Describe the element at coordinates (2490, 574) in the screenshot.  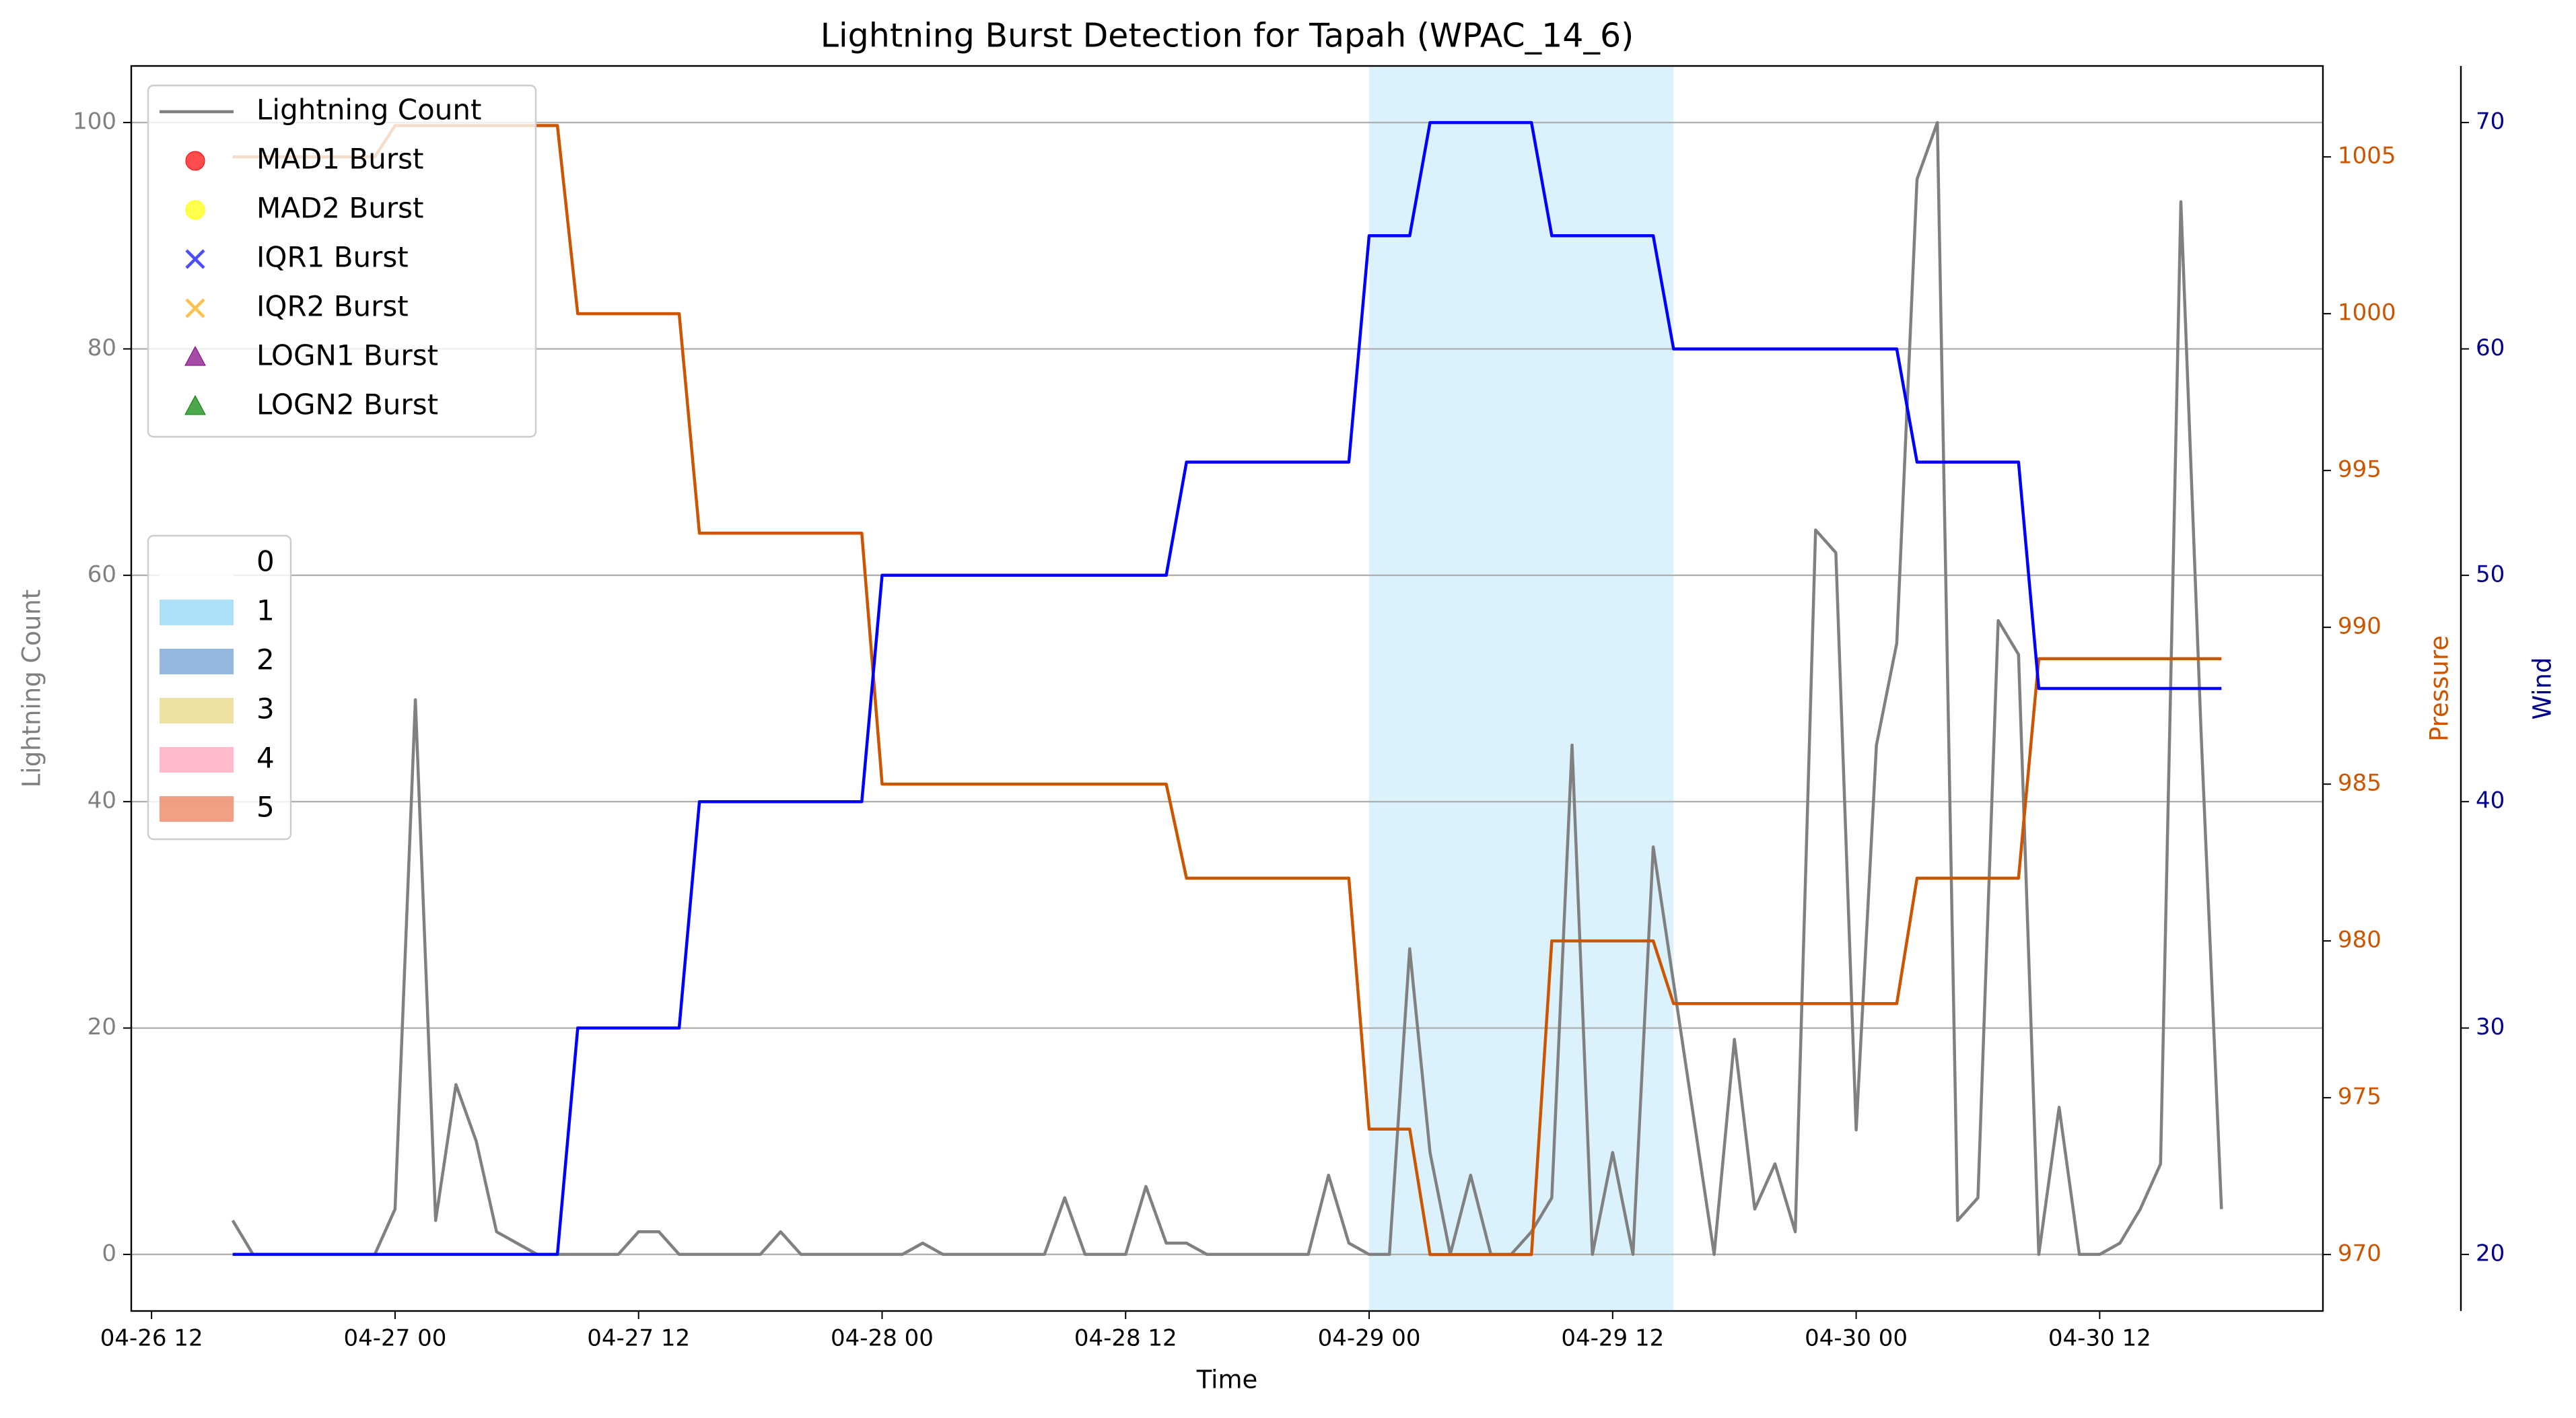
I see `y3-tick-label: 50` at that location.